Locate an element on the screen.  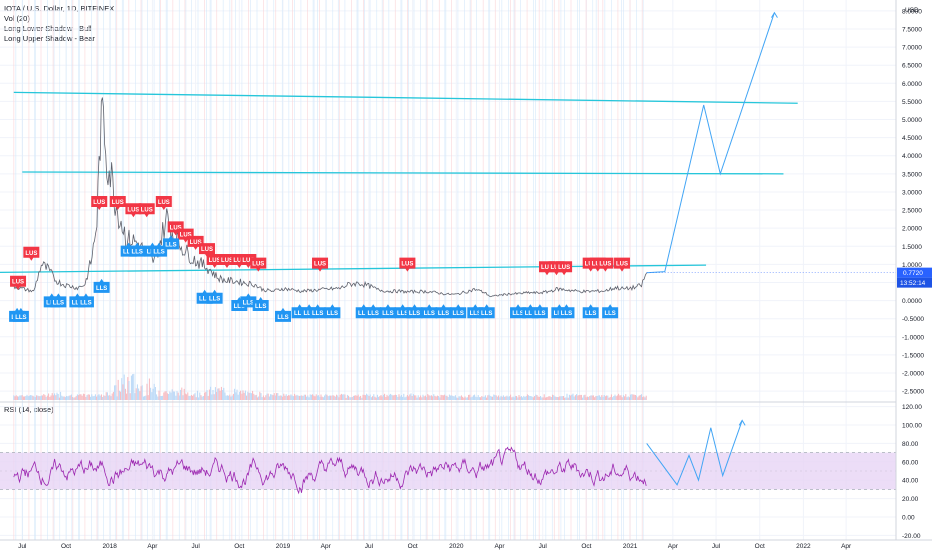
price-axis-label: -1.0000 is located at coordinates (913, 337).